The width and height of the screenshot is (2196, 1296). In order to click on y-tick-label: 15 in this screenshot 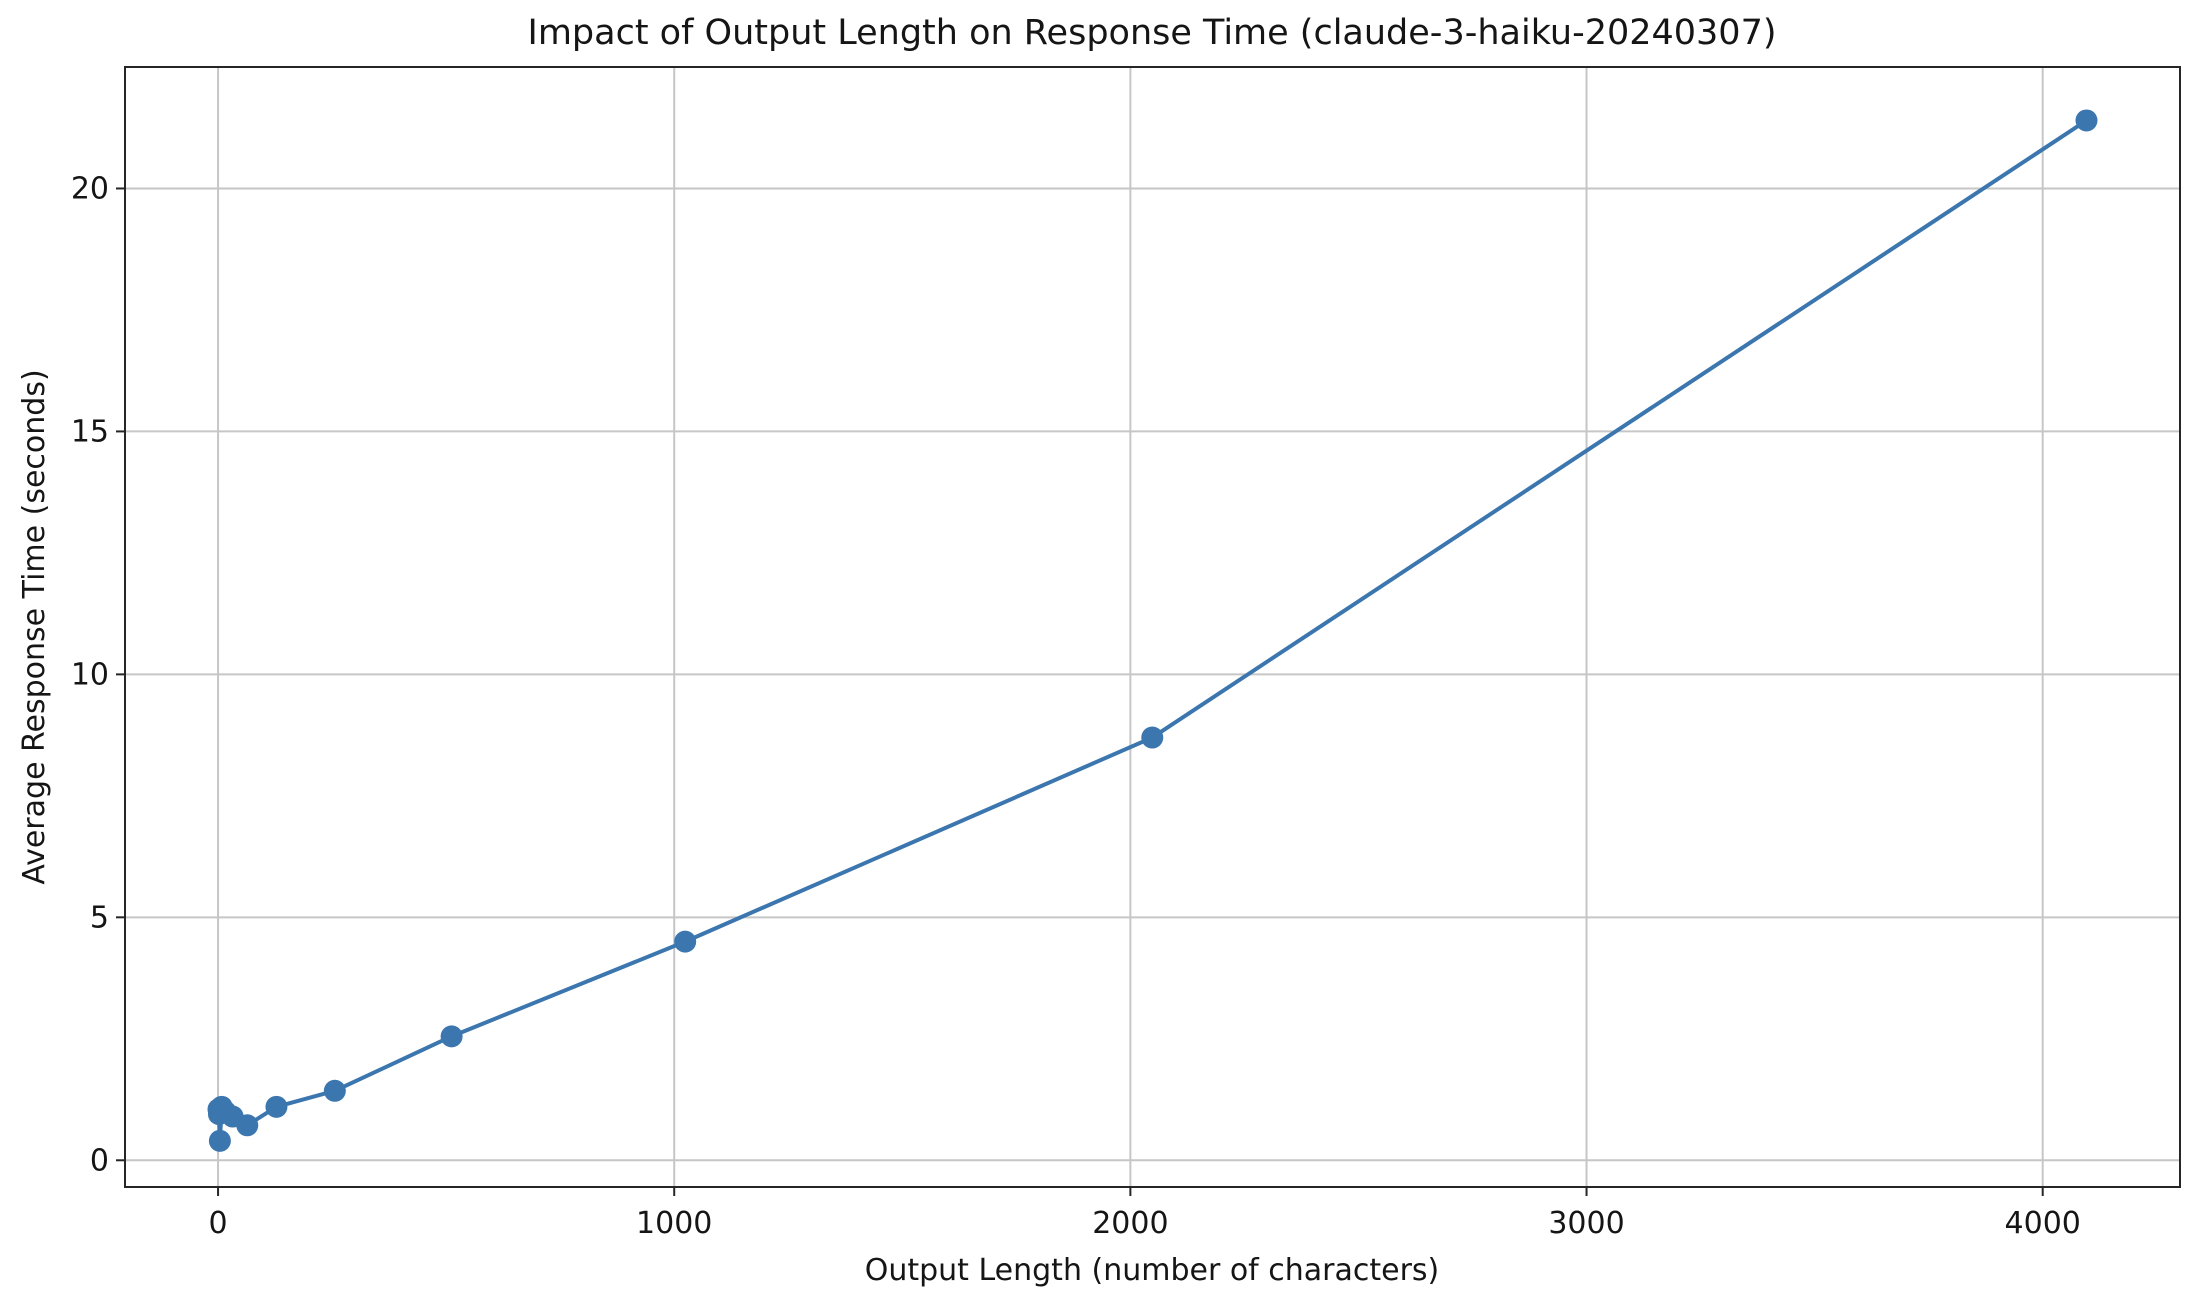, I will do `click(90, 431)`.